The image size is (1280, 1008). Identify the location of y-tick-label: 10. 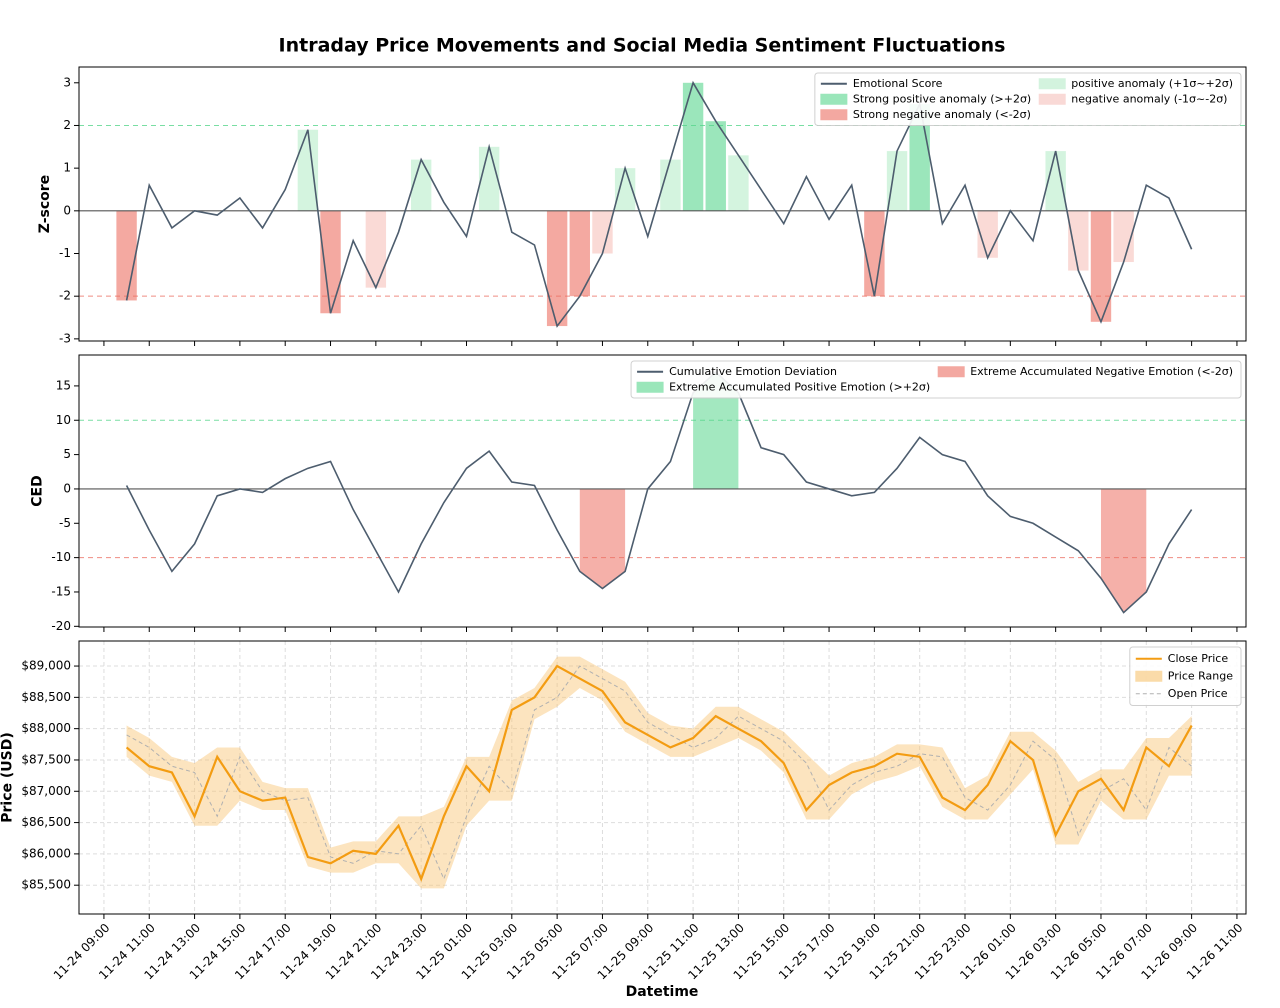
(63, 420).